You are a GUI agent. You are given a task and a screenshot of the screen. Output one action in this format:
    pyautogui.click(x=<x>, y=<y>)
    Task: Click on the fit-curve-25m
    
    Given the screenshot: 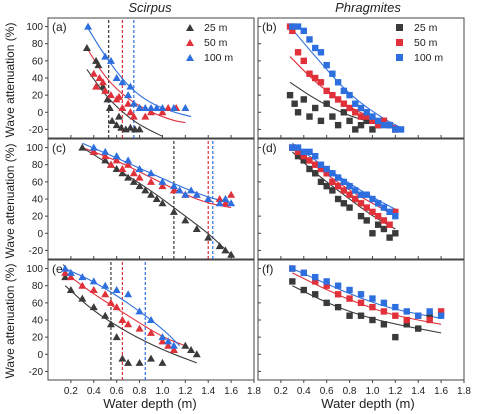 What is the action you would take?
    pyautogui.click(x=124, y=103)
    